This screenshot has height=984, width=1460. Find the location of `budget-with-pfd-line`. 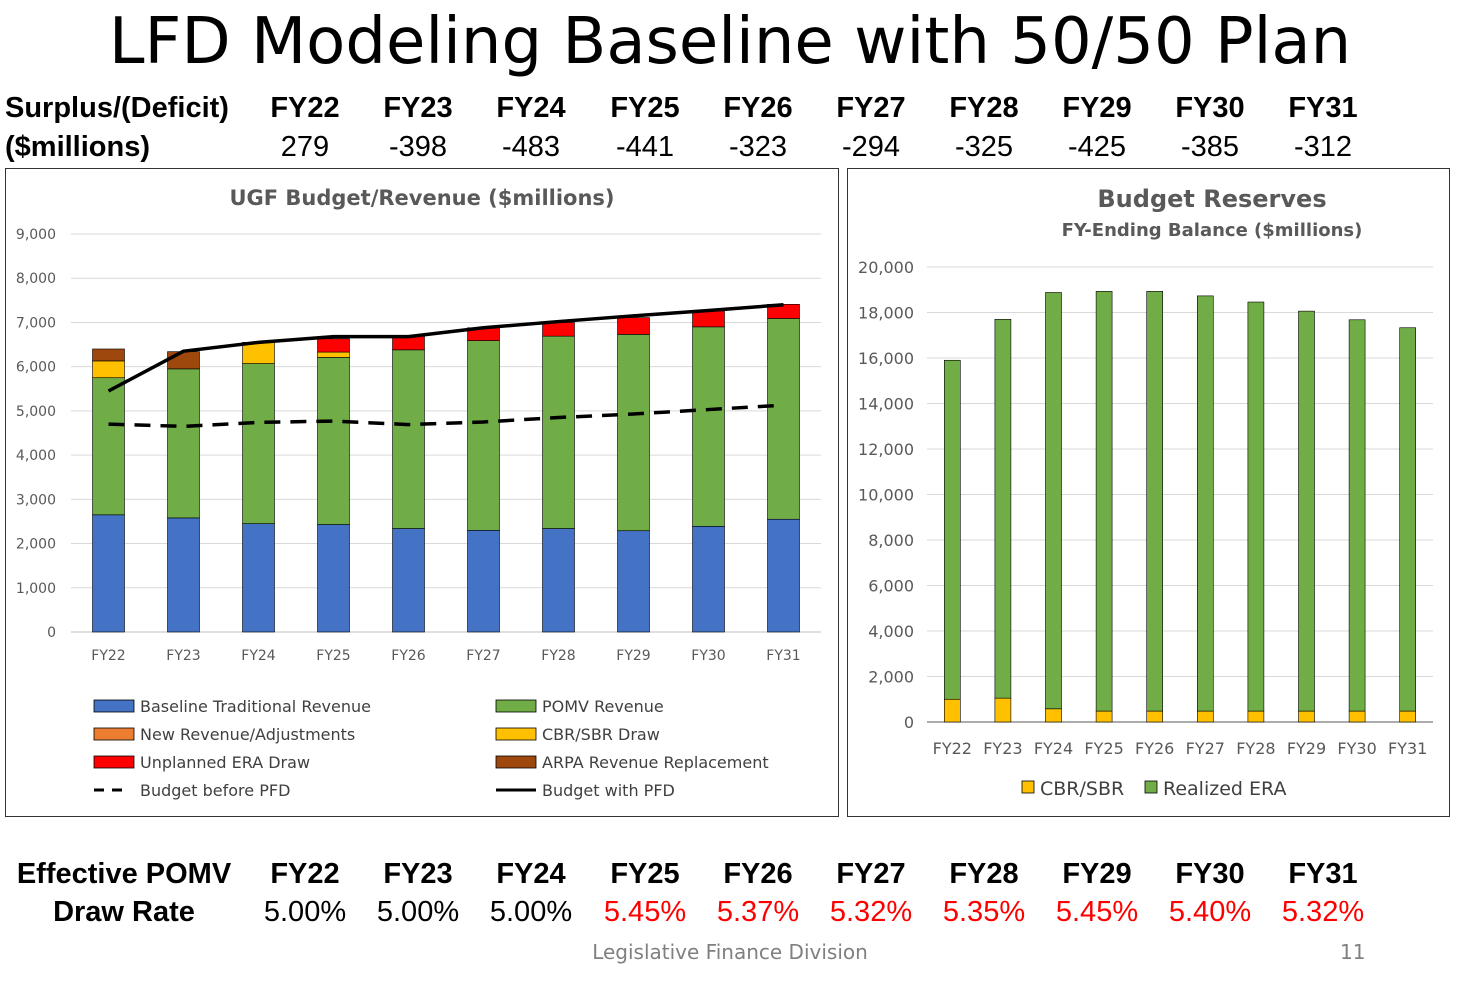

budget-with-pfd-line is located at coordinates (445, 348).